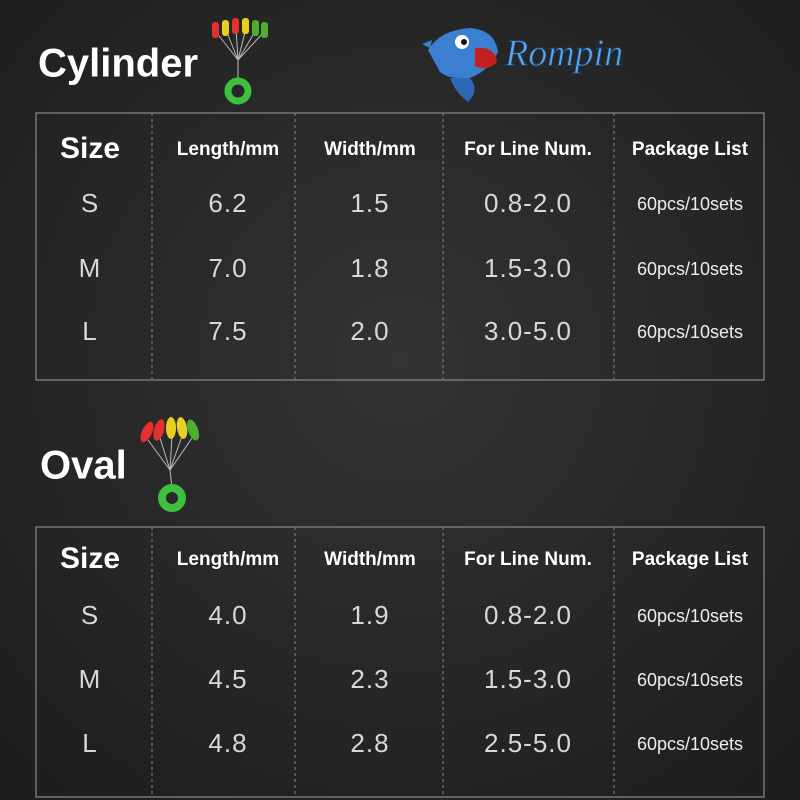 Image resolution: width=800 pixels, height=800 pixels. I want to click on section-title: Cylinder, so click(118, 64).